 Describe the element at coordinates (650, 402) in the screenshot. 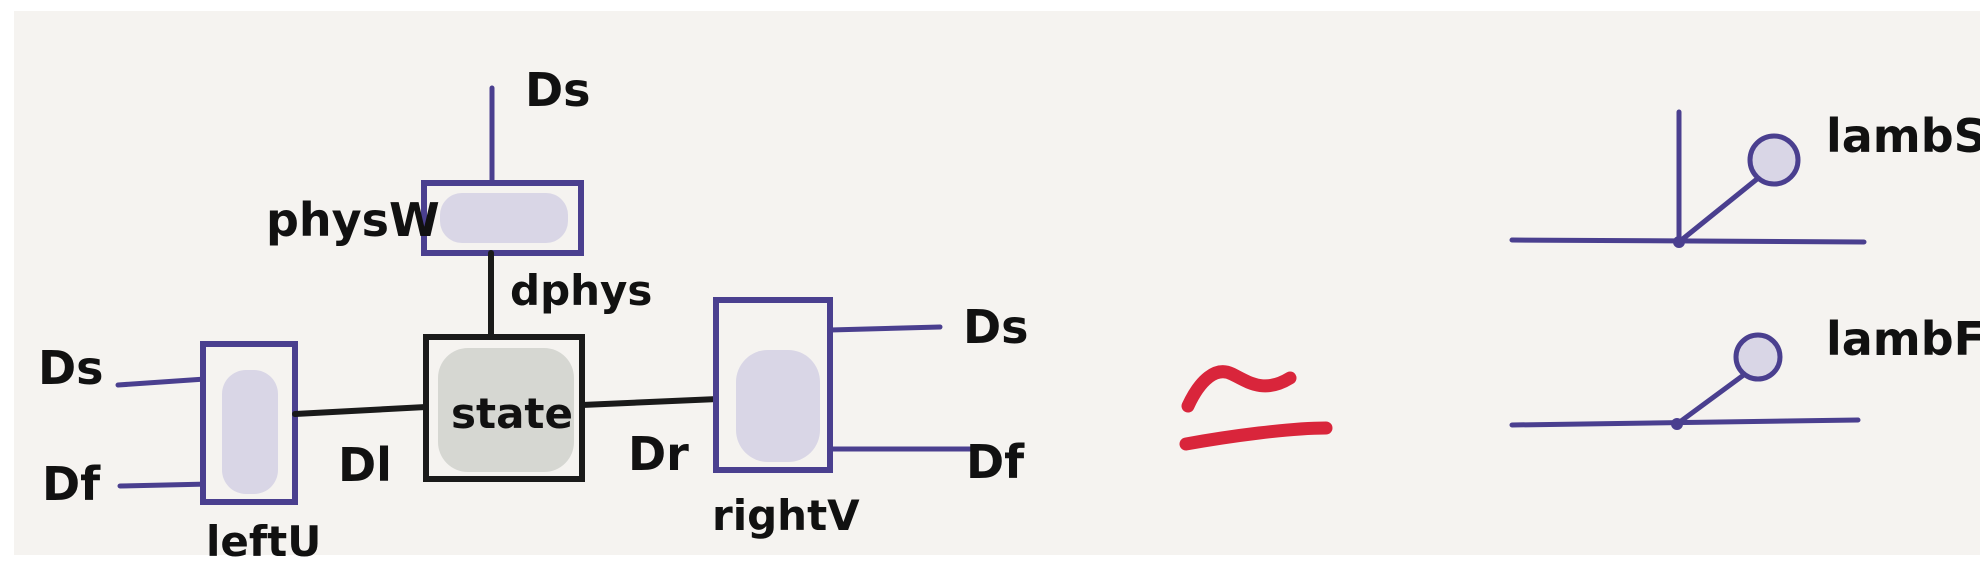

I see `wire-dr` at that location.